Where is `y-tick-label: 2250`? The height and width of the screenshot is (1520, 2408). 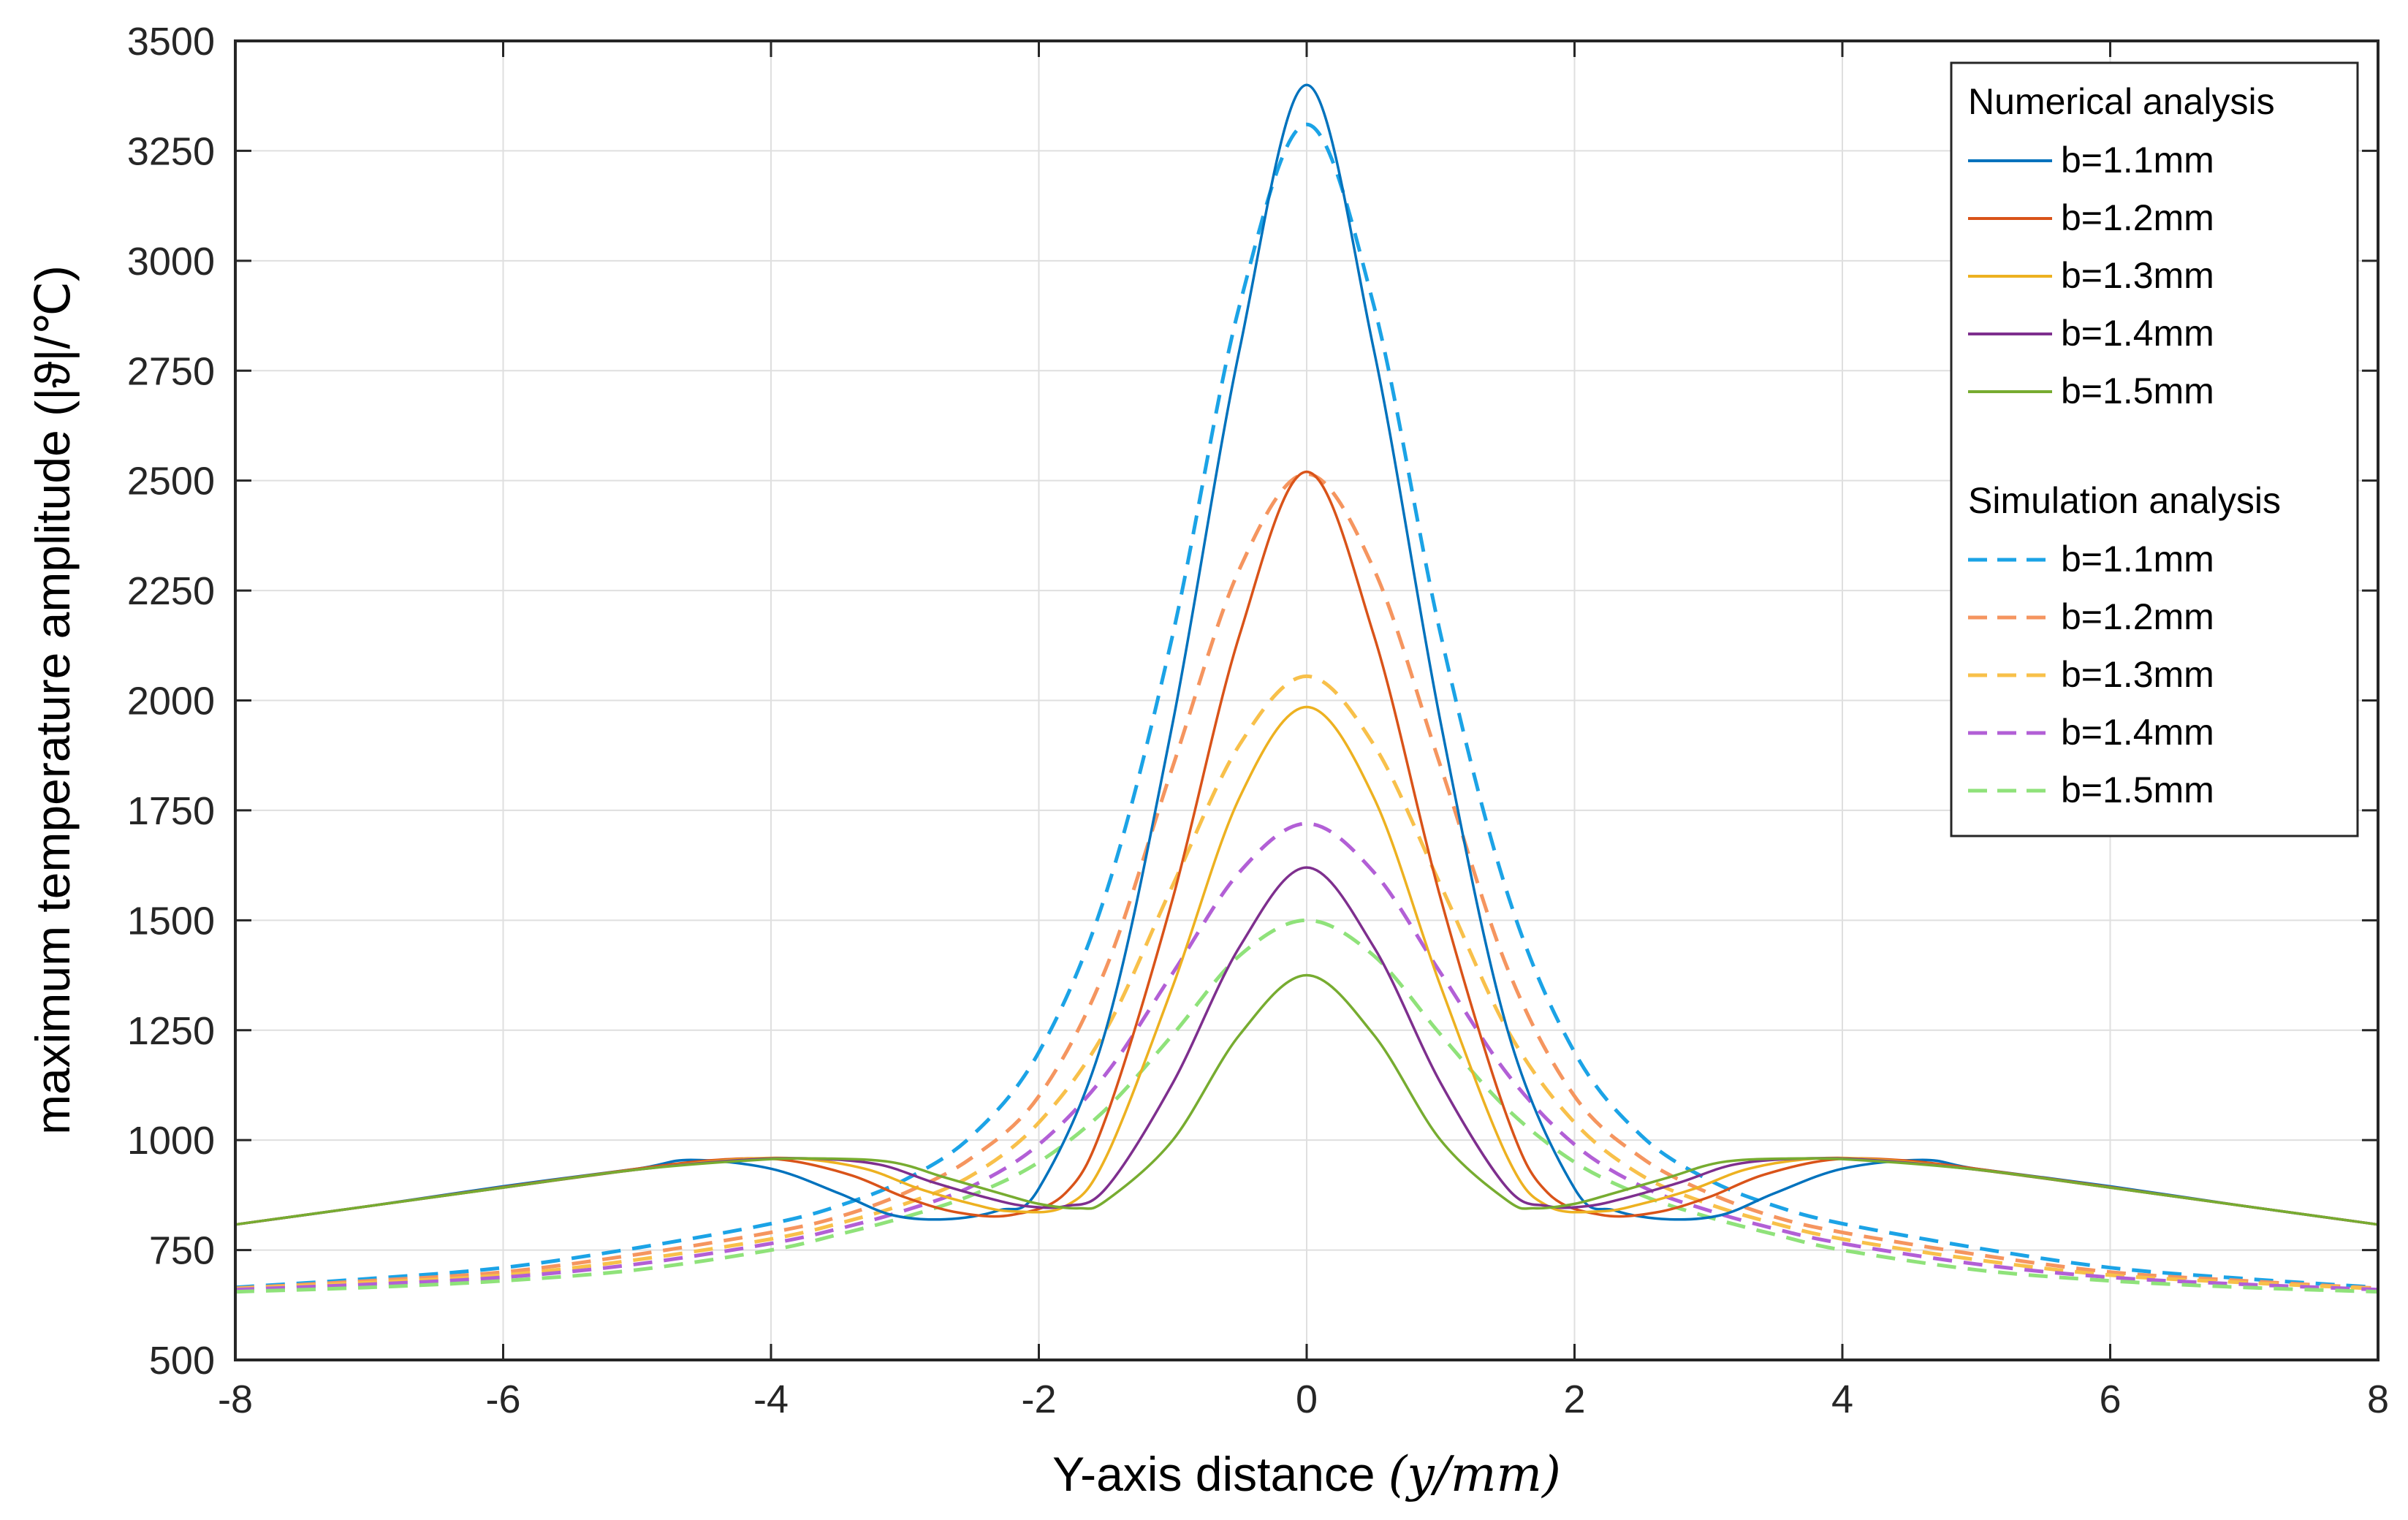
y-tick-label: 2250 is located at coordinates (171, 591).